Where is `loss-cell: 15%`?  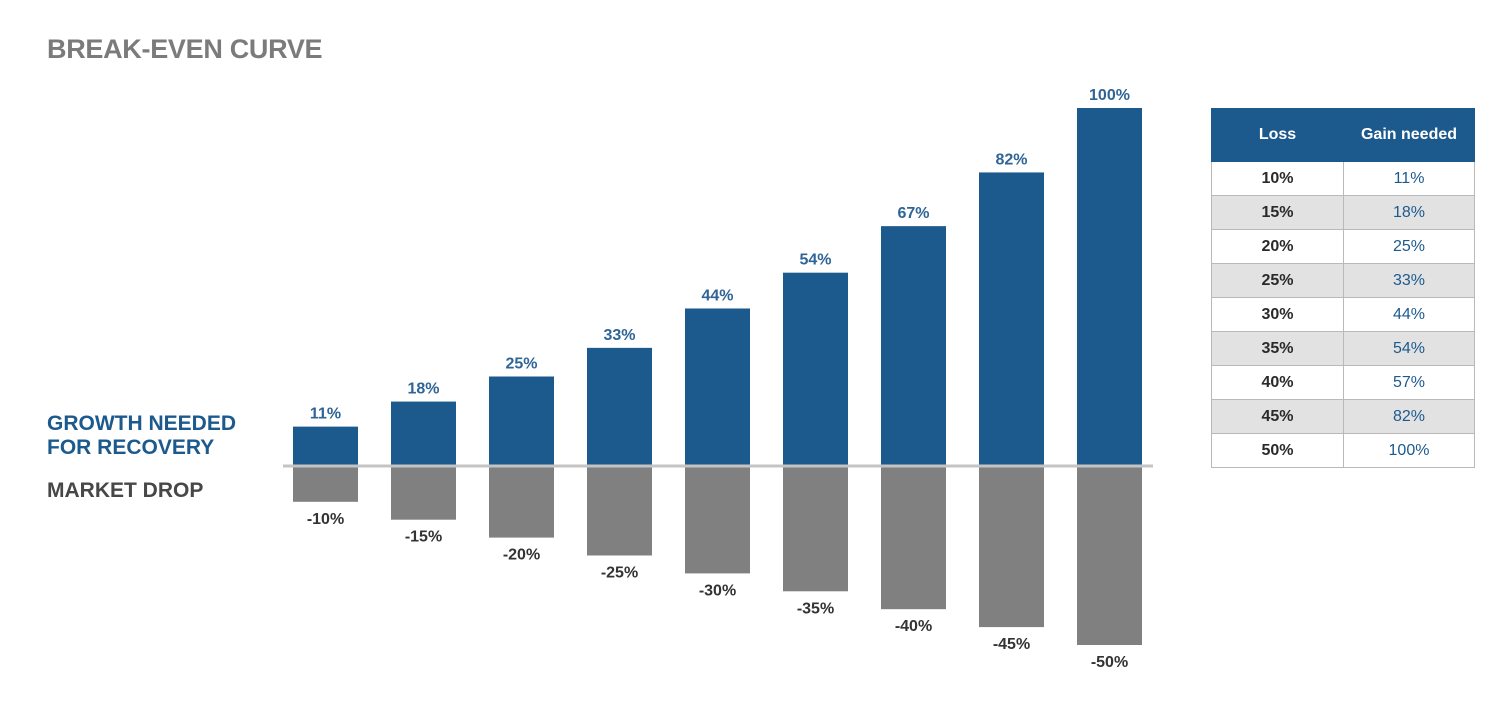
loss-cell: 15% is located at coordinates (1277, 212).